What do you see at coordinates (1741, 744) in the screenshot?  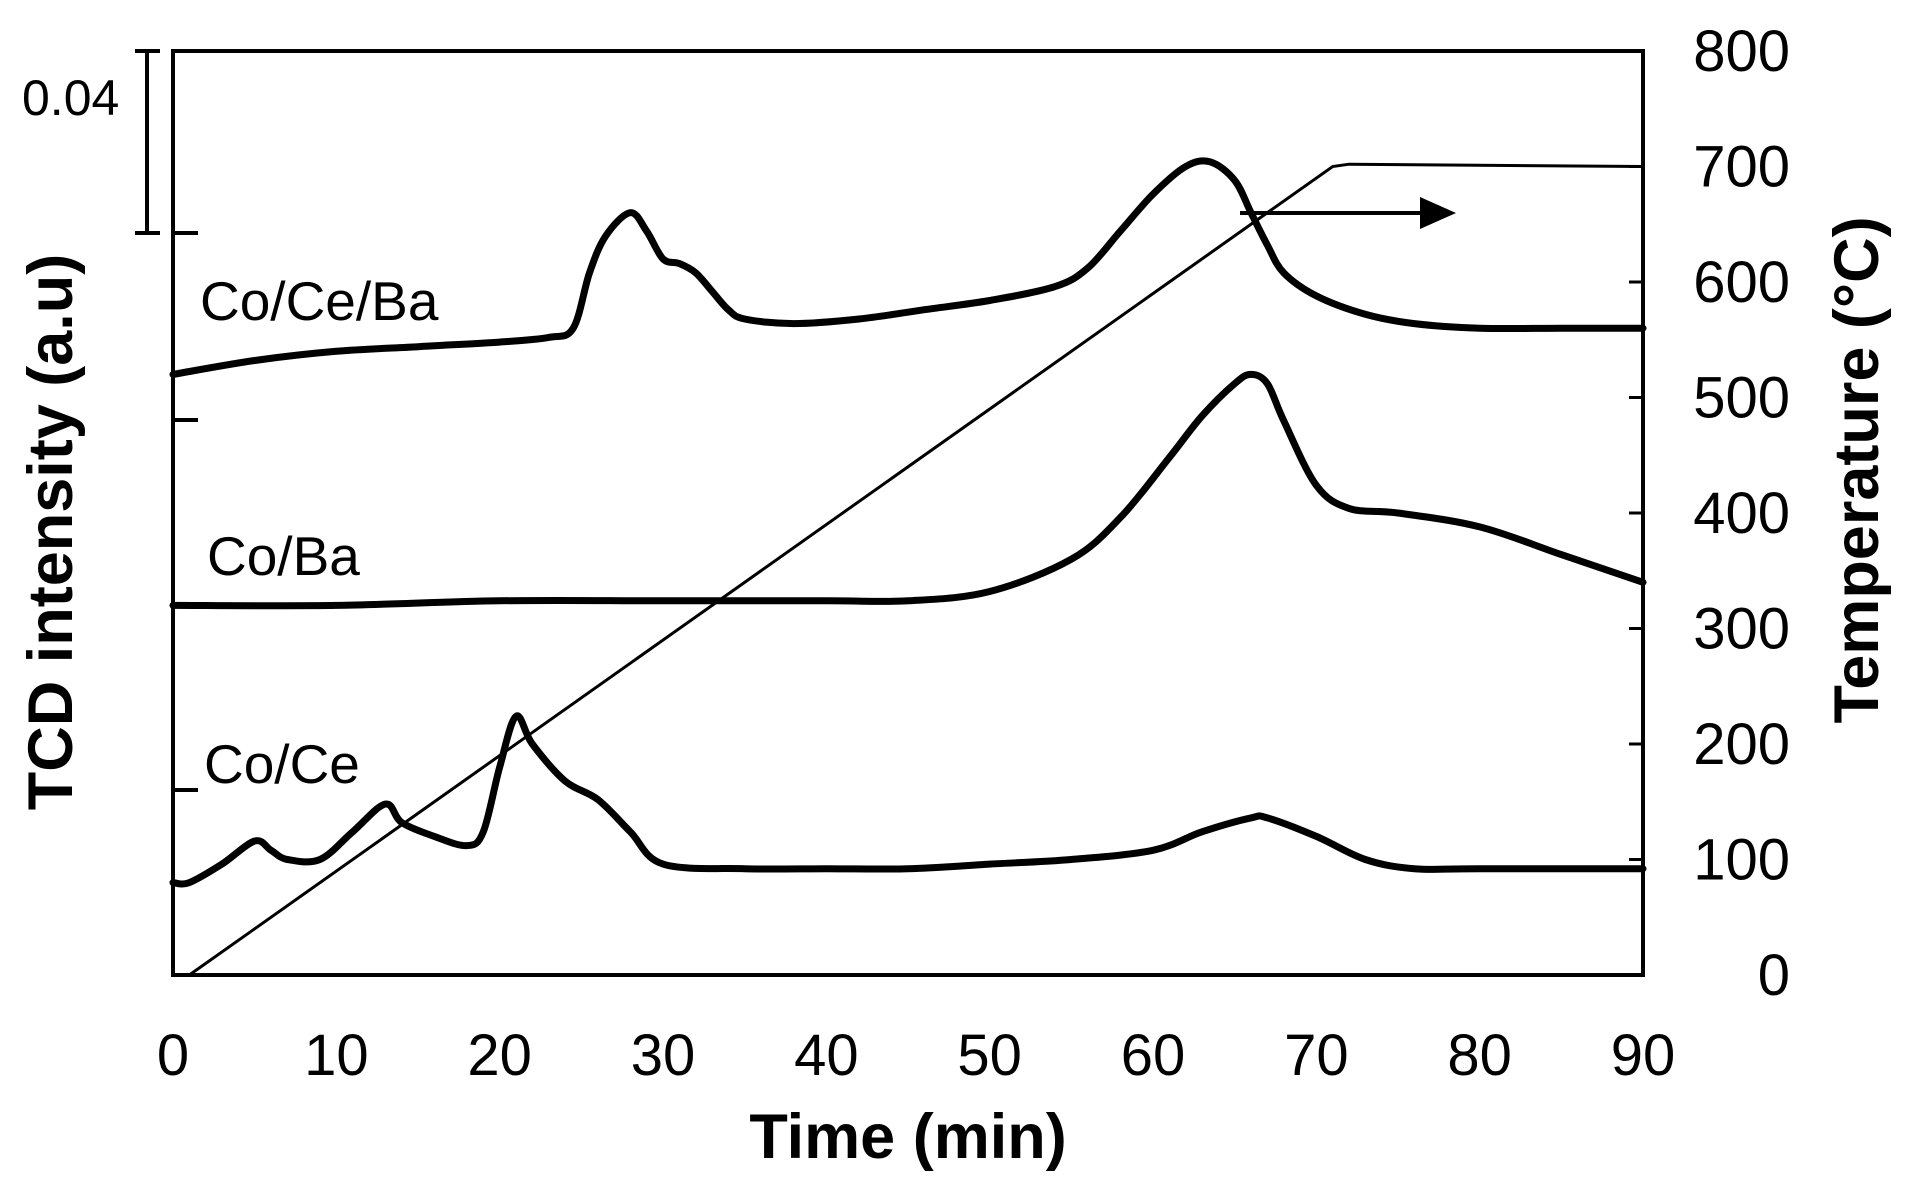 I see `right-axis-tick-label: 200` at bounding box center [1741, 744].